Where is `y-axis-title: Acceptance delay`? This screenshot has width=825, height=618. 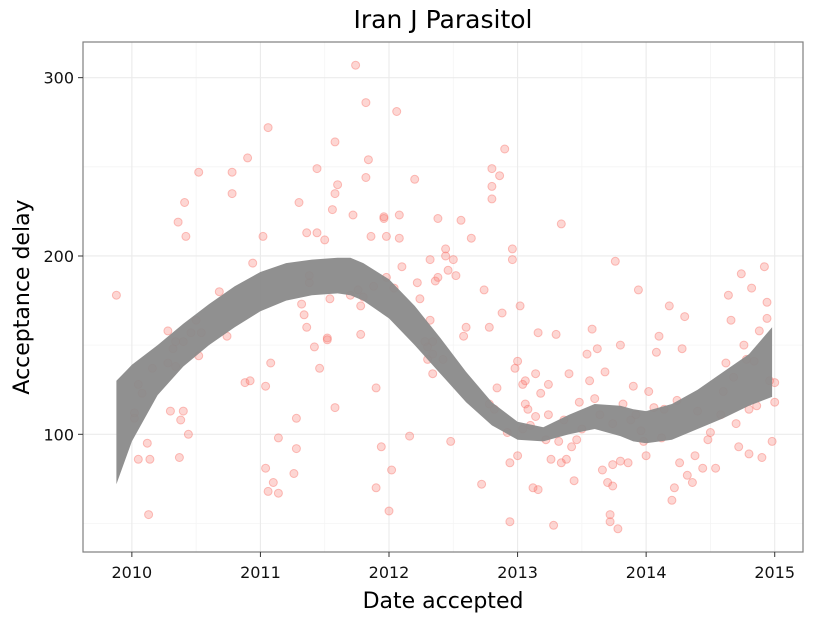
y-axis-title: Acceptance delay is located at coordinates (22, 296).